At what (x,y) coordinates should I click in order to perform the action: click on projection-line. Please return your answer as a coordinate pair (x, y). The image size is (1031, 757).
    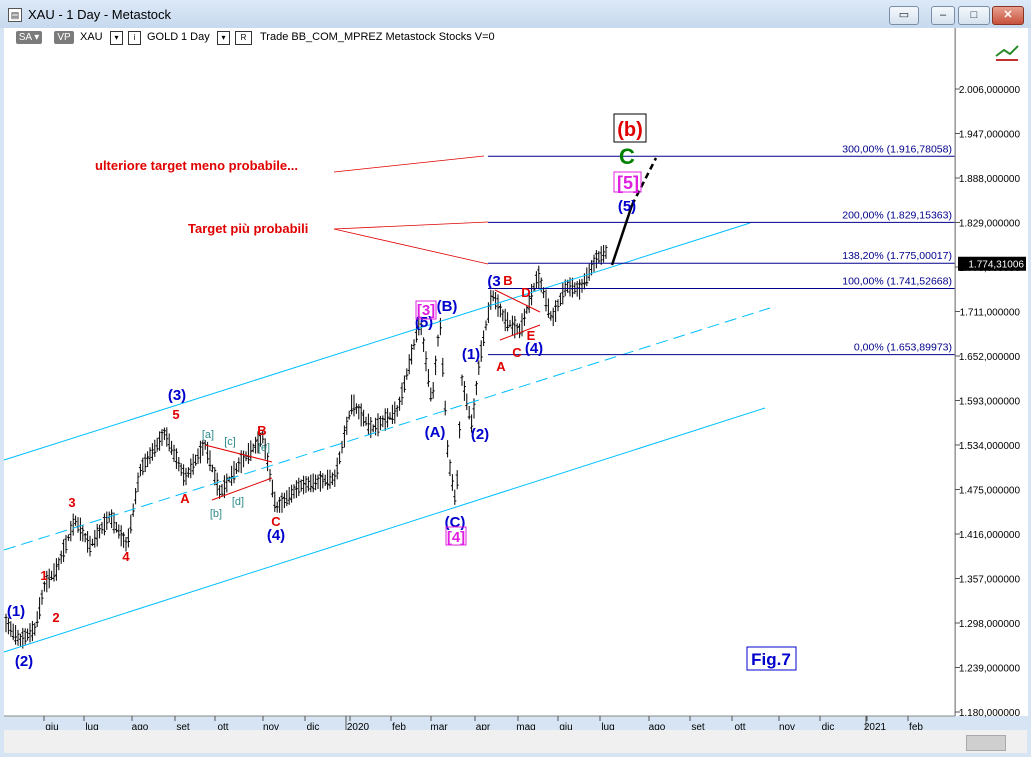
    Looking at the image, I should click on (622, 235).